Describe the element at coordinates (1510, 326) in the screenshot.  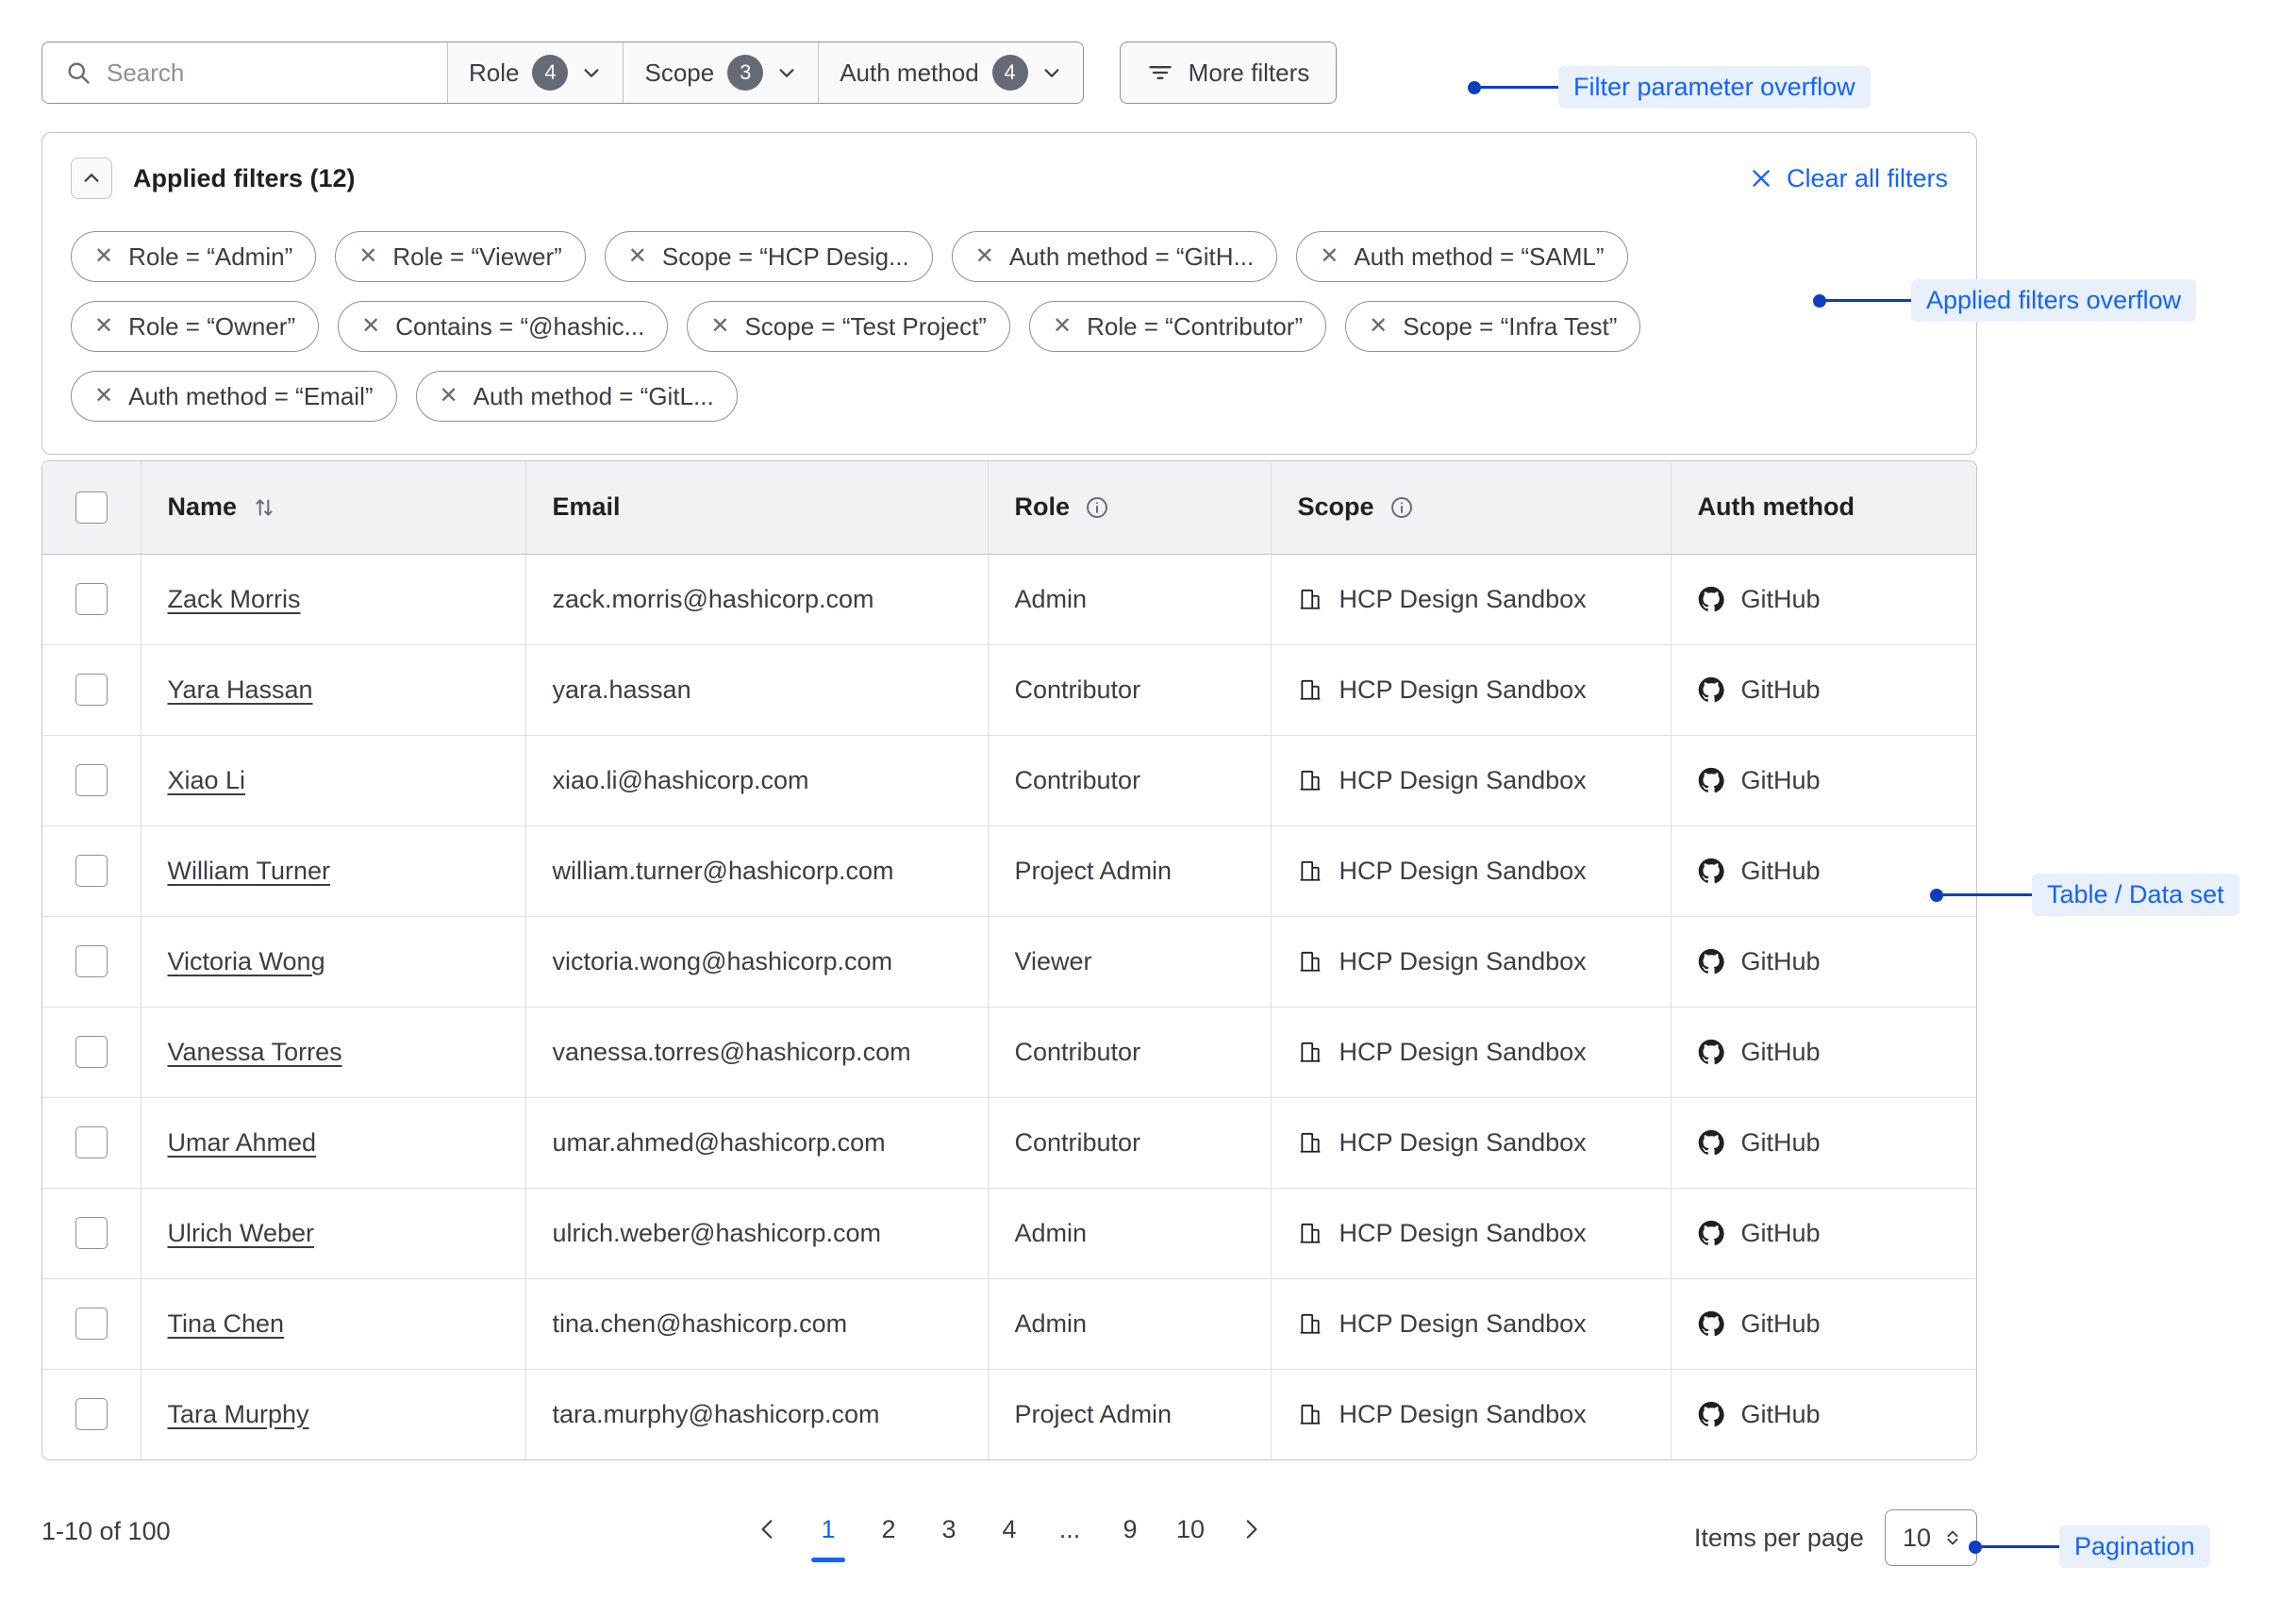
I see `filter-chip-label: Scope = “Infra Test”` at that location.